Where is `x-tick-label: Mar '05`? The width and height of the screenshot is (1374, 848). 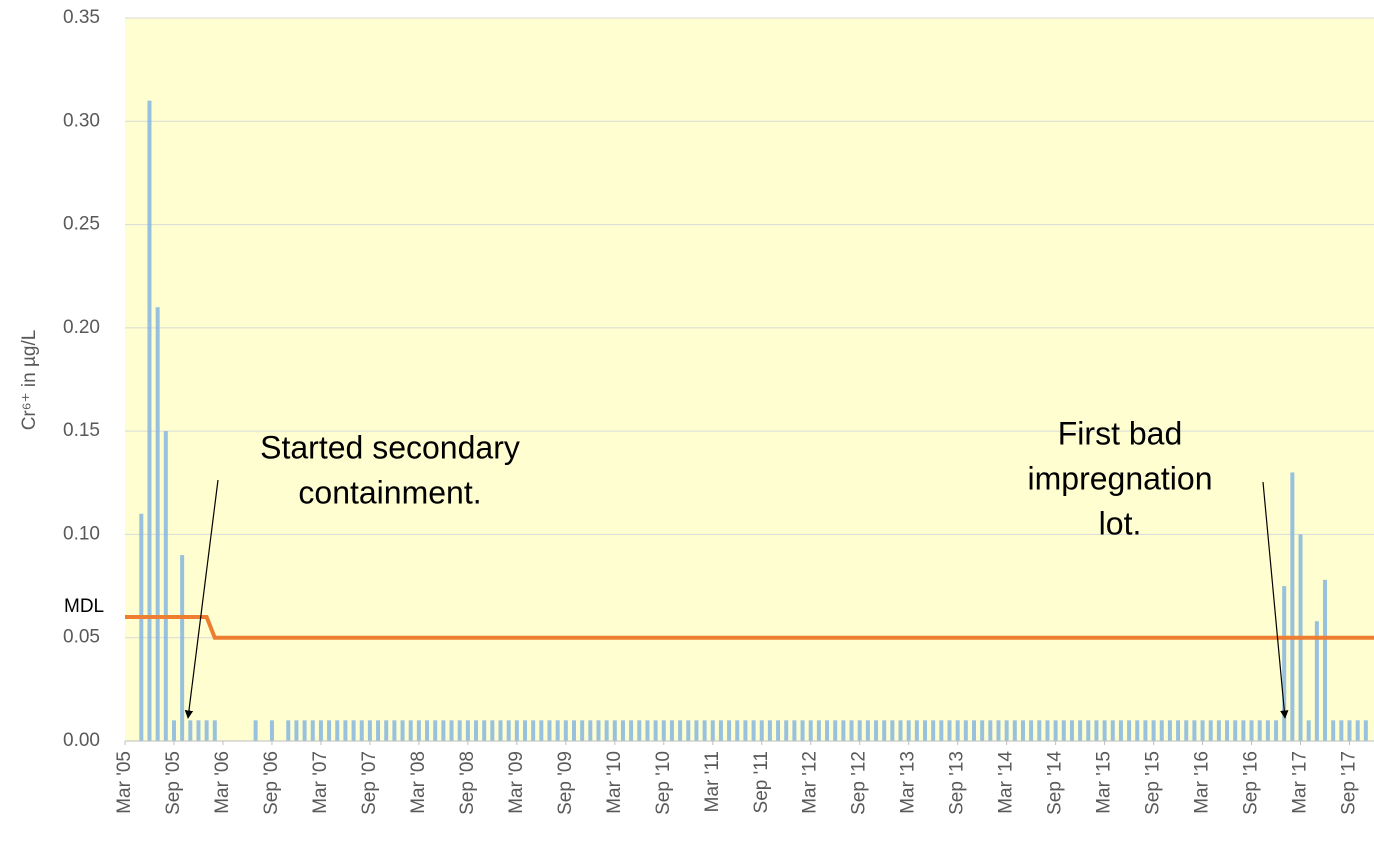
x-tick-label: Mar '05 is located at coordinates (124, 782).